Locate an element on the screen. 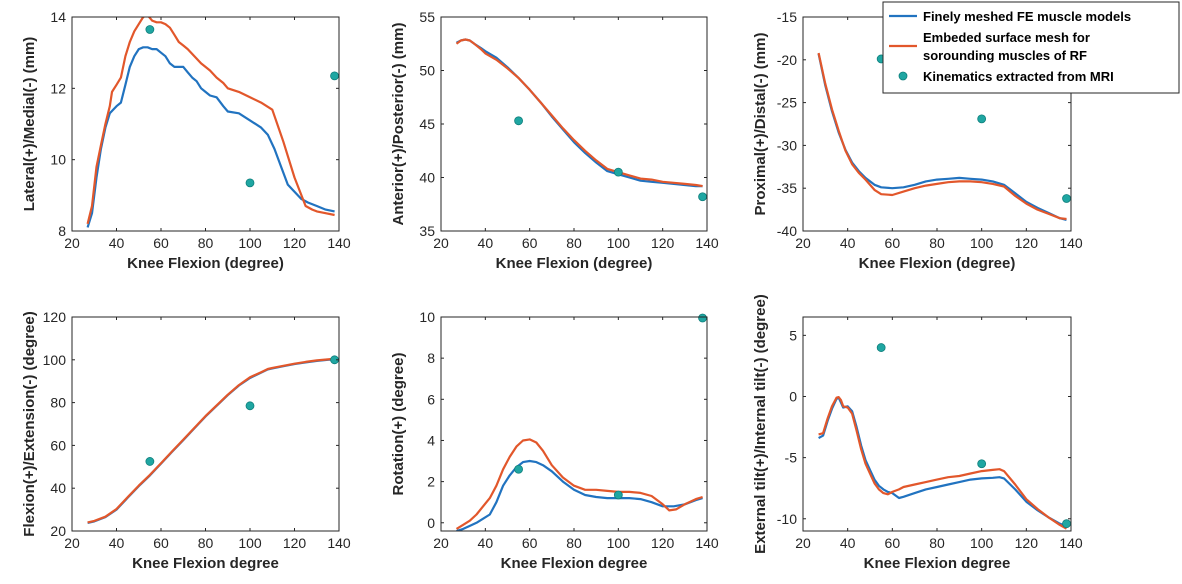 Image resolution: width=1182 pixels, height=584 pixels. y-tick-label: 80 is located at coordinates (58, 403).